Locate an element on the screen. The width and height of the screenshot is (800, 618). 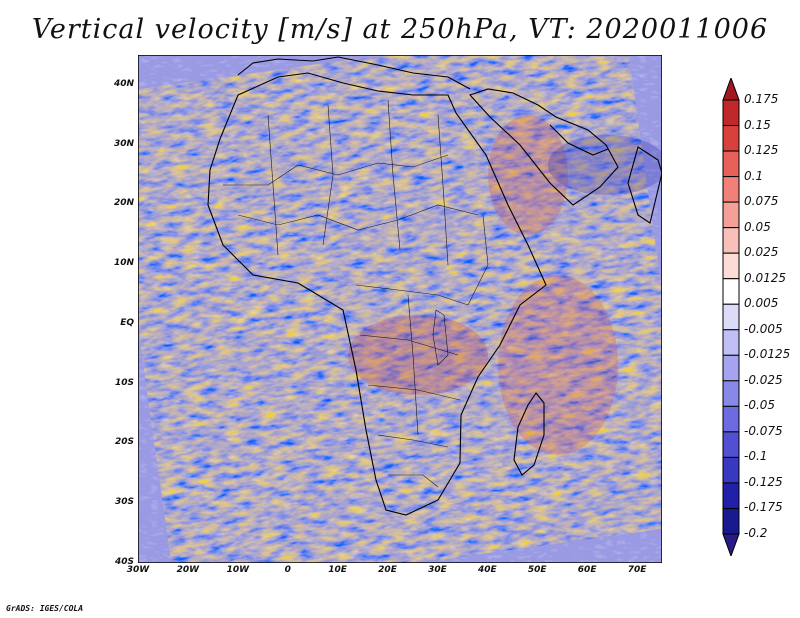
lon-tick-label: 50E is located at coordinates (537, 570).